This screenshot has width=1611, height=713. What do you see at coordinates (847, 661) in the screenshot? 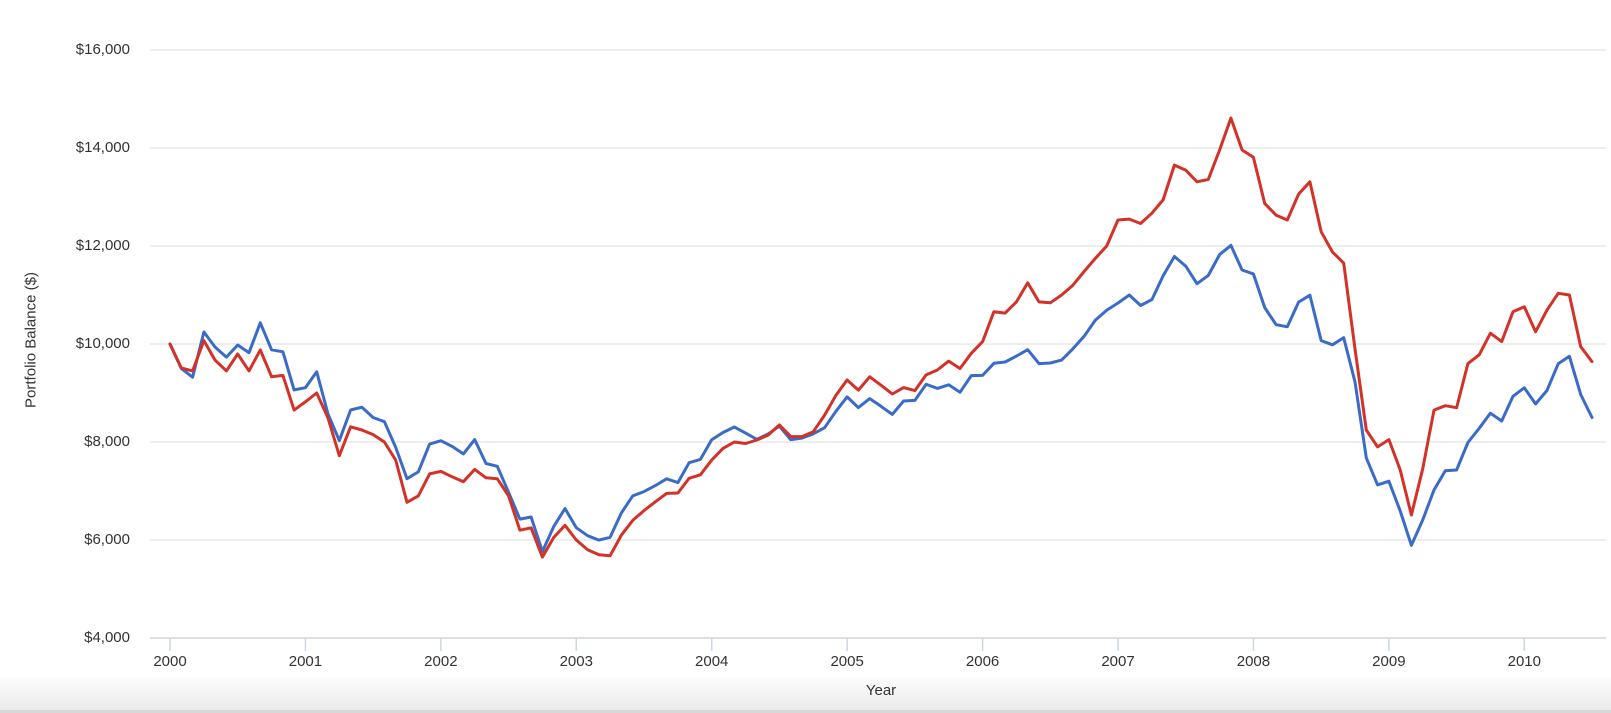
I see `x-tick-label: 2005` at bounding box center [847, 661].